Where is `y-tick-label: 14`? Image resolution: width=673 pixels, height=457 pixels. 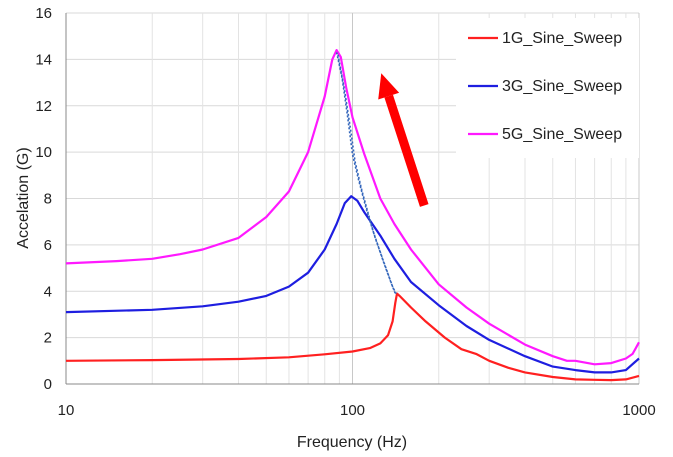
y-tick-label: 14 is located at coordinates (43, 59).